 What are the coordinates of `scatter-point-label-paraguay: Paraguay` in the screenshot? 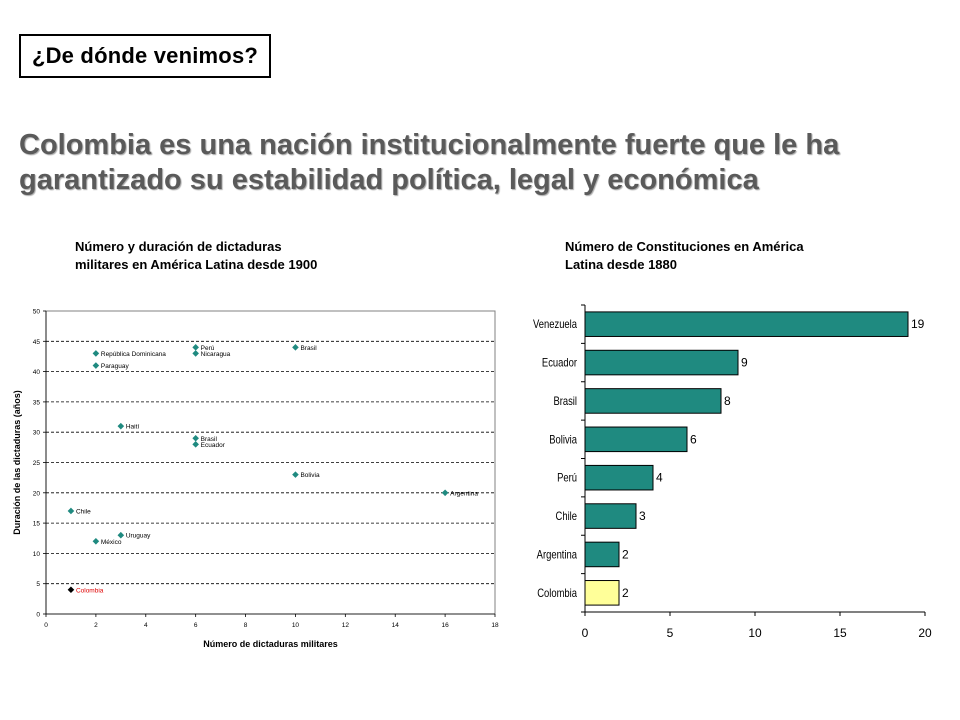 It's located at (115, 366).